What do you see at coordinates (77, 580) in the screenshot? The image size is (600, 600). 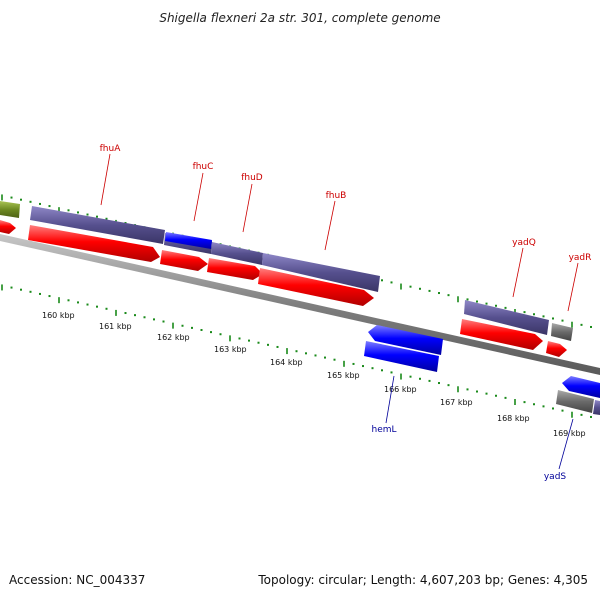 I see `accession-text: Accession: NC_004337` at bounding box center [77, 580].